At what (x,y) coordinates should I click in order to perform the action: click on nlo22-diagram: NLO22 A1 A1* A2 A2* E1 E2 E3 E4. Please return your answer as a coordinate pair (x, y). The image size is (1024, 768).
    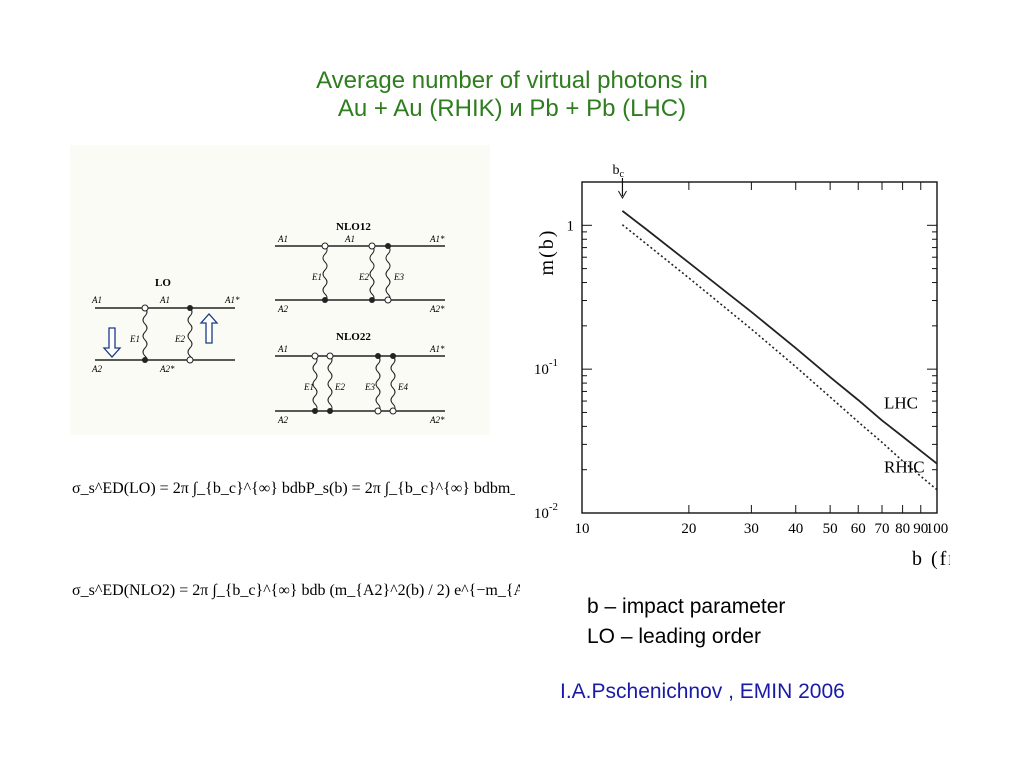
    Looking at the image, I should click on (360, 378).